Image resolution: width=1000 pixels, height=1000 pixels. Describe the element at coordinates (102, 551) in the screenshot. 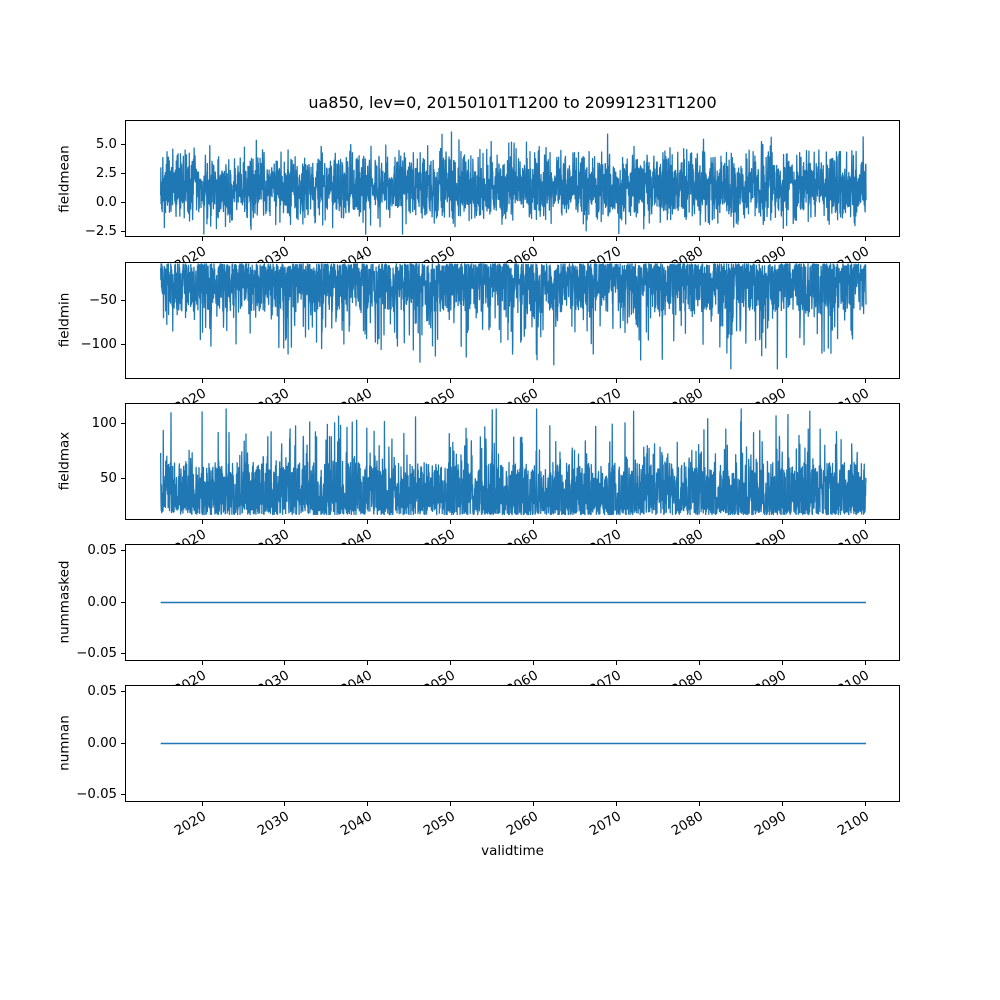

I see `y-tick-label: 0.05` at that location.